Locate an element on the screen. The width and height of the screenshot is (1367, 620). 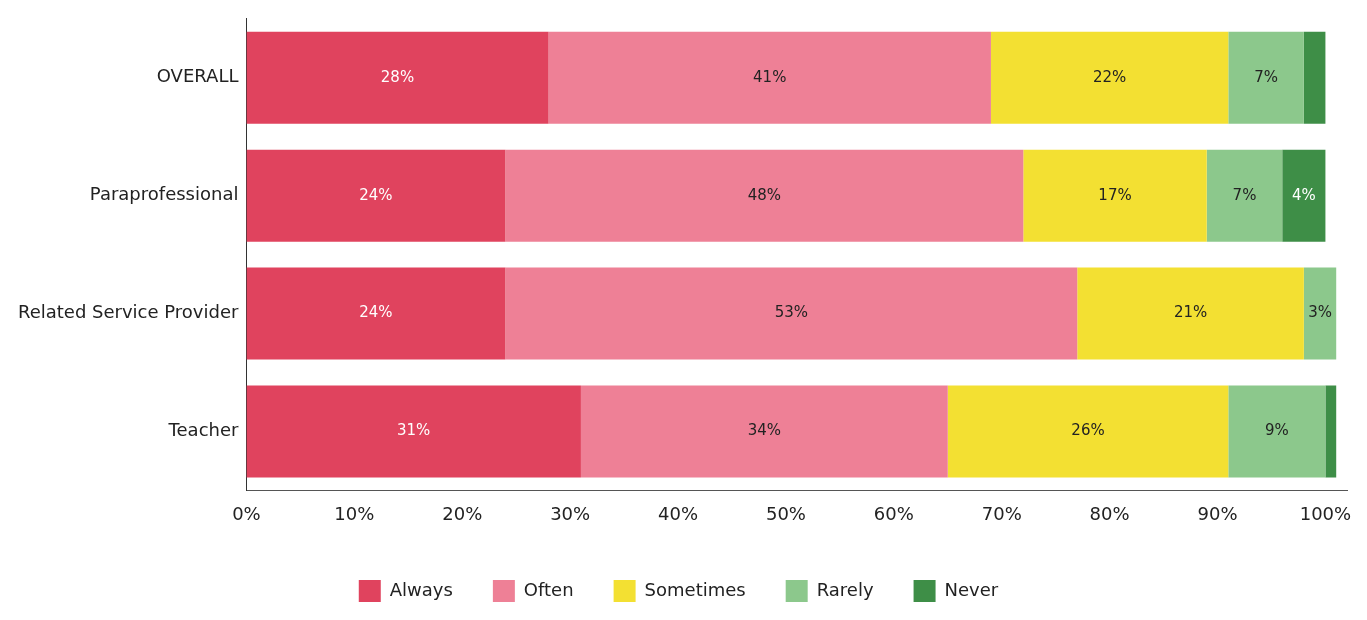
x-tick-label: 0% is located at coordinates (246, 513).